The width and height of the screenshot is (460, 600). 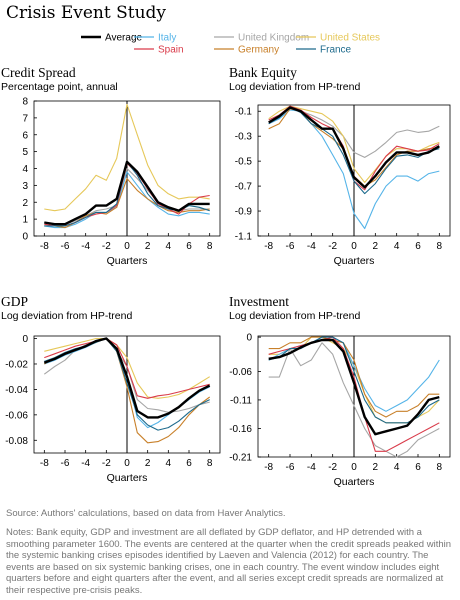 What do you see at coordinates (169, 463) in the screenshot?
I see `gdp-xtick-label: 4` at bounding box center [169, 463].